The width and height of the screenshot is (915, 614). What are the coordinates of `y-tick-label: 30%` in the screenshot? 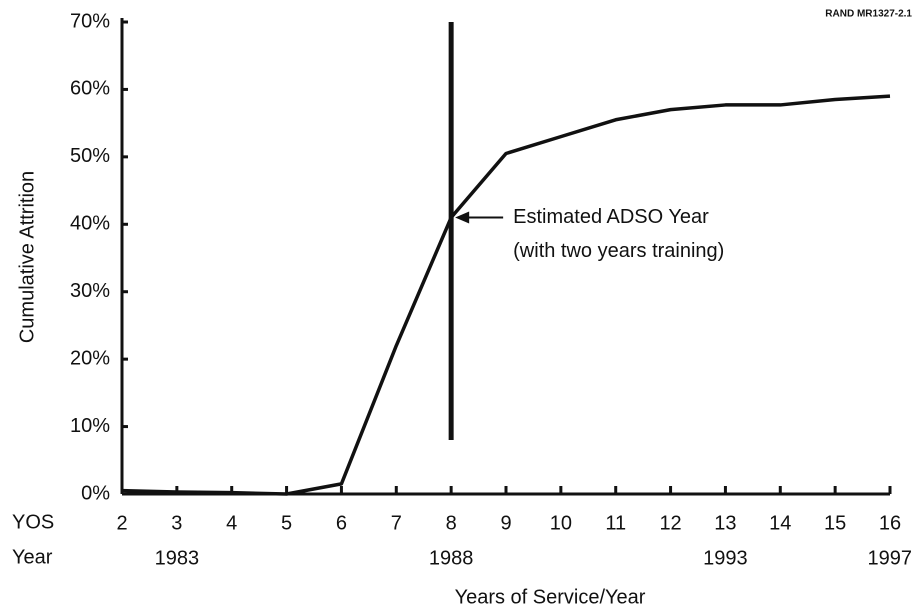 It's located at (90, 291).